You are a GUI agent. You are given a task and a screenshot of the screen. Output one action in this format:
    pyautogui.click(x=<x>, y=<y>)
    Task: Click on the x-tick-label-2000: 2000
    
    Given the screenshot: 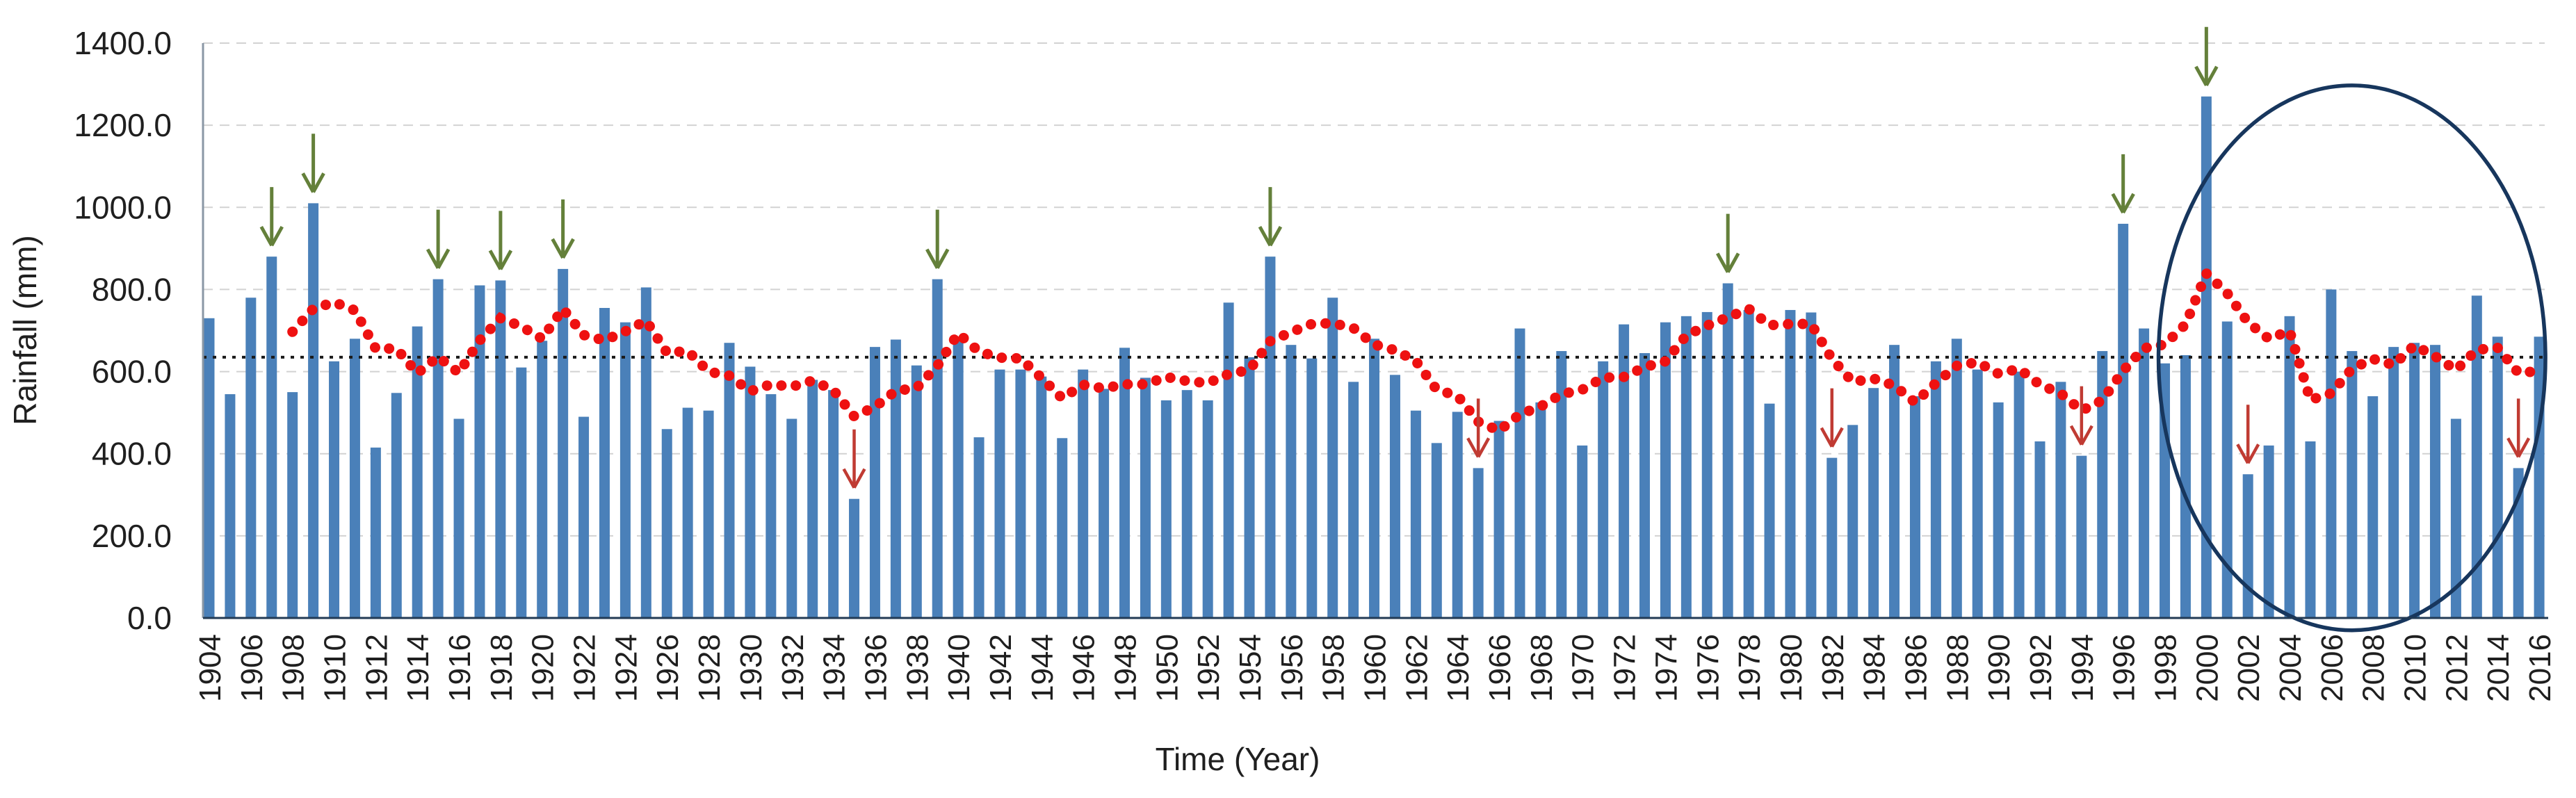 What is the action you would take?
    pyautogui.click(x=2207, y=668)
    